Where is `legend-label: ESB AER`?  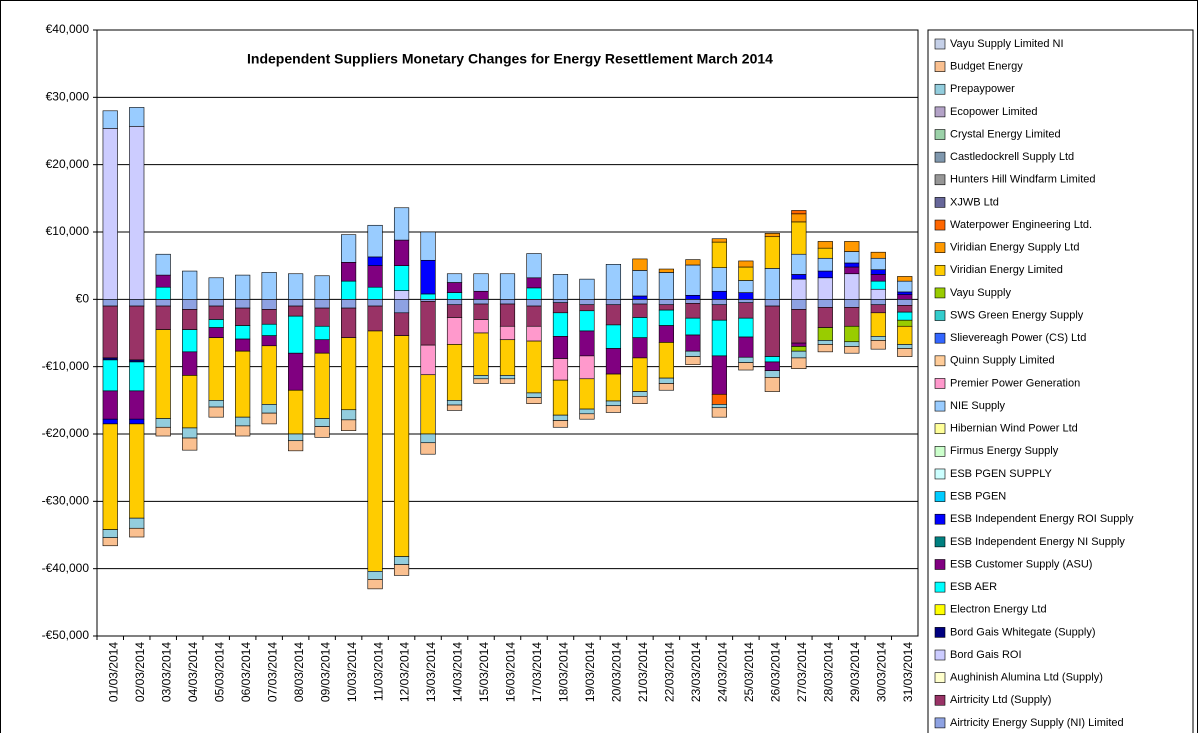 legend-label: ESB AER is located at coordinates (973, 587).